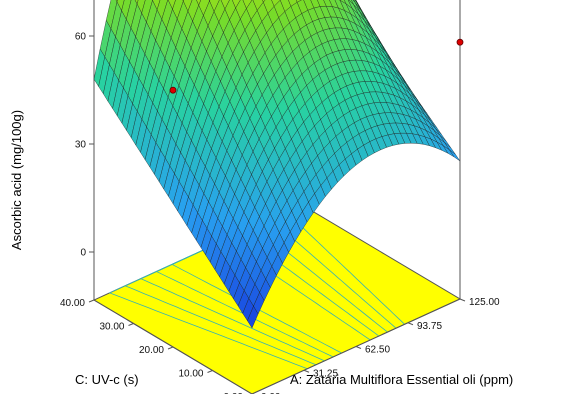  I want to click on a-tick-3: 93.75, so click(429, 326).